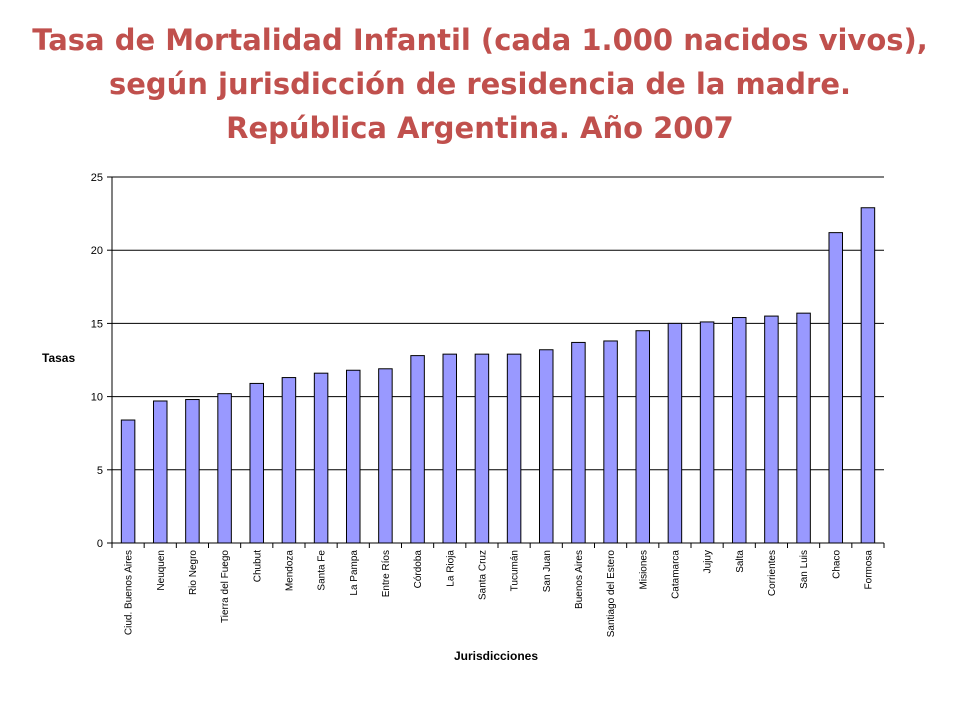 The image size is (960, 720). Describe the element at coordinates (480, 128) in the screenshot. I see `title-line-3: República Argentina. Año 2007` at that location.